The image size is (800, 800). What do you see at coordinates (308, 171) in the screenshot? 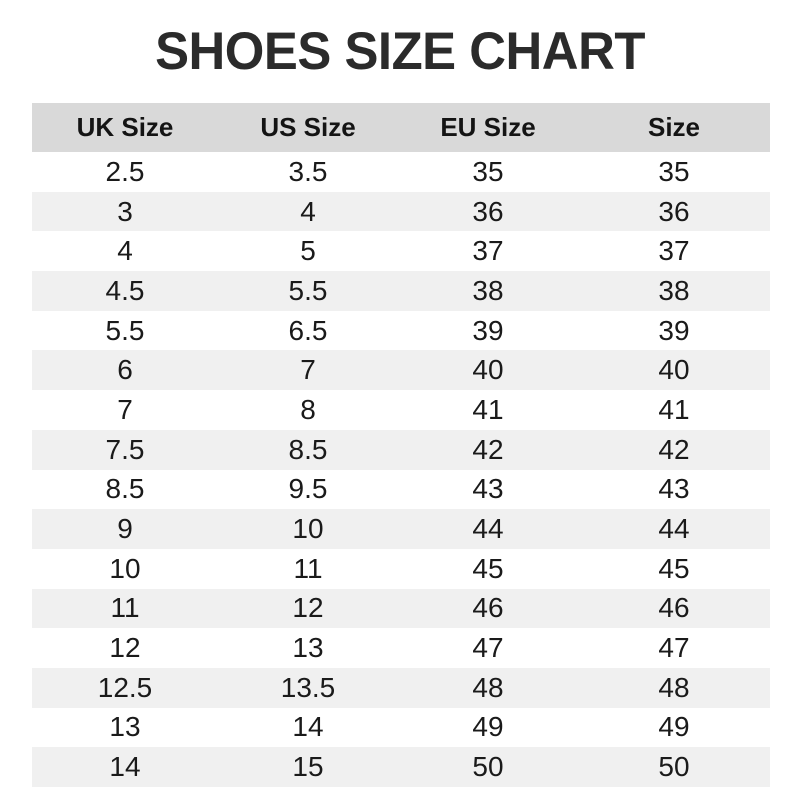
I see `table-cell-us: 3.5` at bounding box center [308, 171].